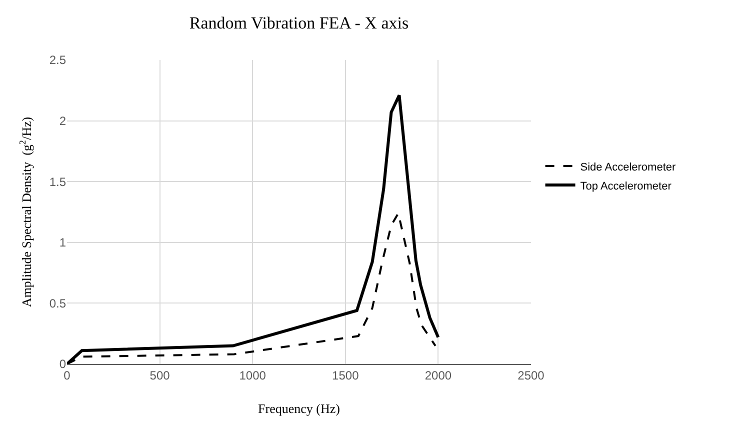 The width and height of the screenshot is (749, 421). I want to click on x-axis-title: Frequency (Hz), so click(299, 408).